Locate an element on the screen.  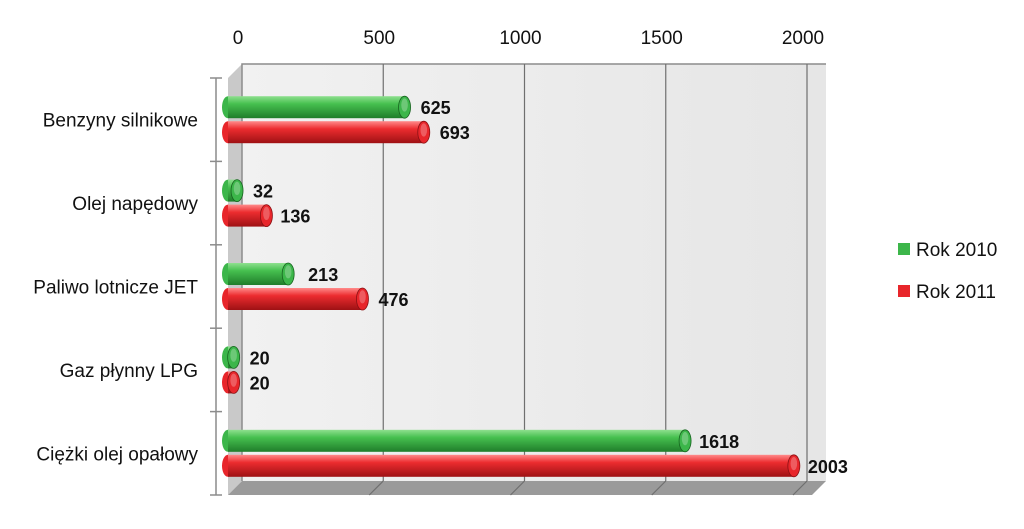
data-label-rok-2010-paliwo-lotnicze-jet: 213 is located at coordinates (323, 275).